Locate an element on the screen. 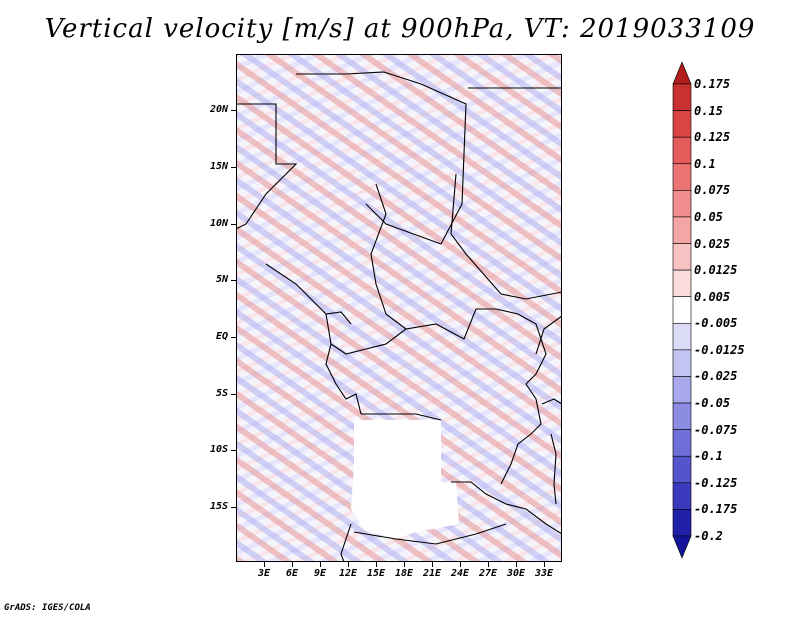 The width and height of the screenshot is (800, 618). lon-label: 21E is located at coordinates (432, 573).